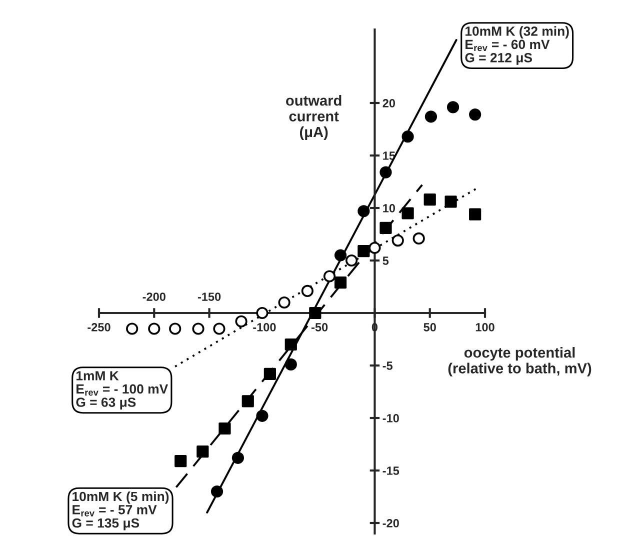  Describe the element at coordinates (320, 327) in the screenshot. I see `x-tick-label: -50` at that location.